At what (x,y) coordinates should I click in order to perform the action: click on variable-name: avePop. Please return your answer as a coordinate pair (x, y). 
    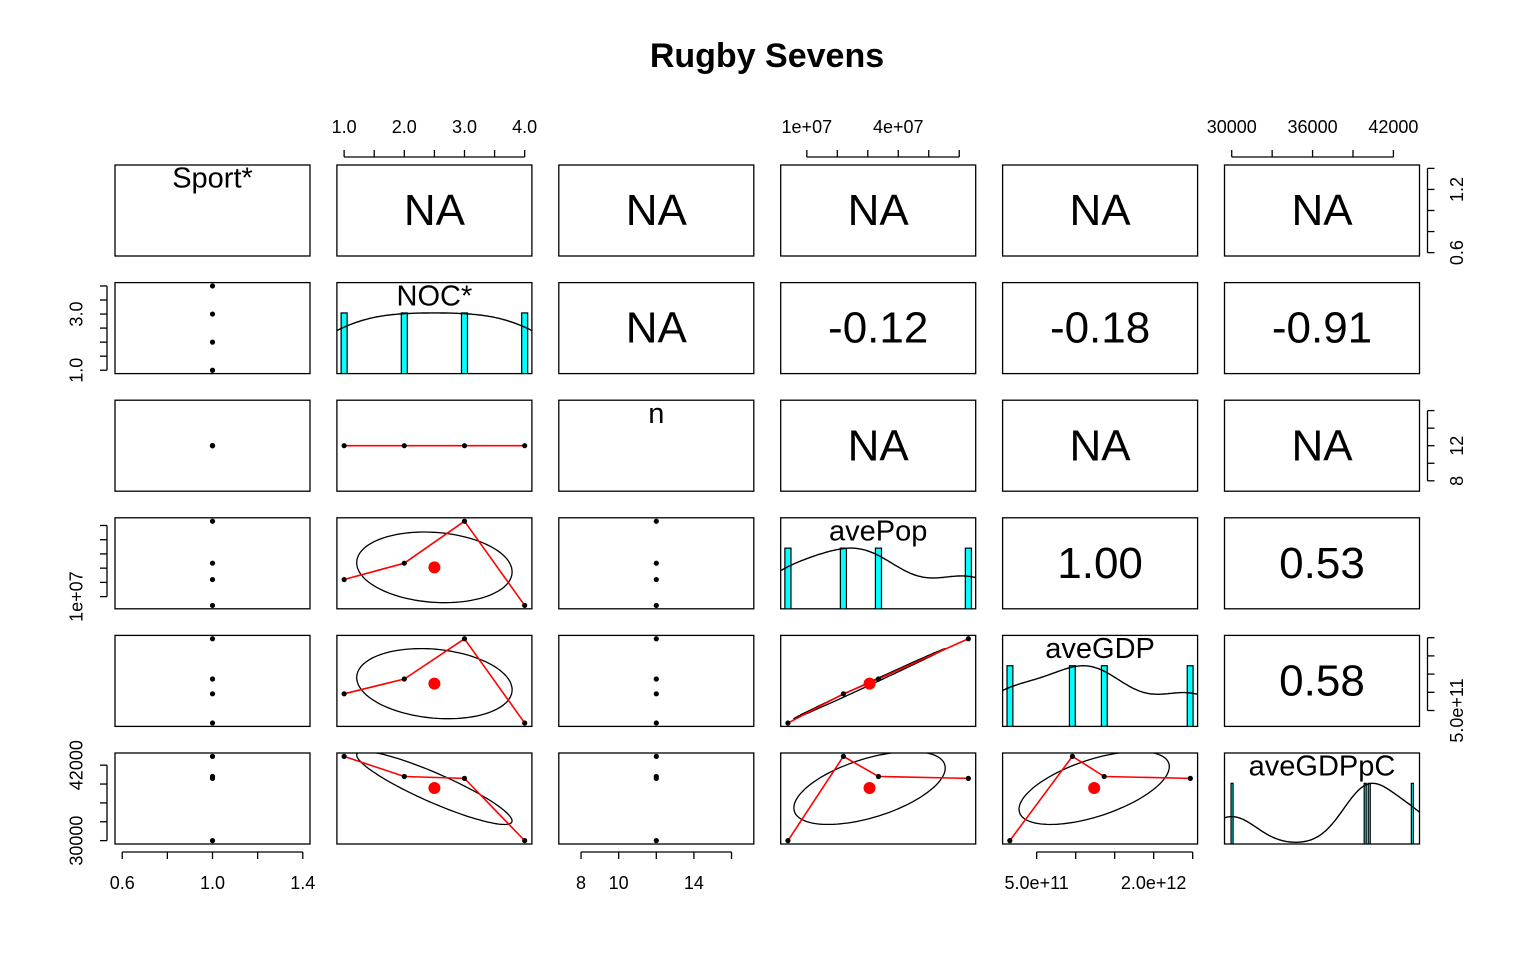
    Looking at the image, I should click on (878, 531).